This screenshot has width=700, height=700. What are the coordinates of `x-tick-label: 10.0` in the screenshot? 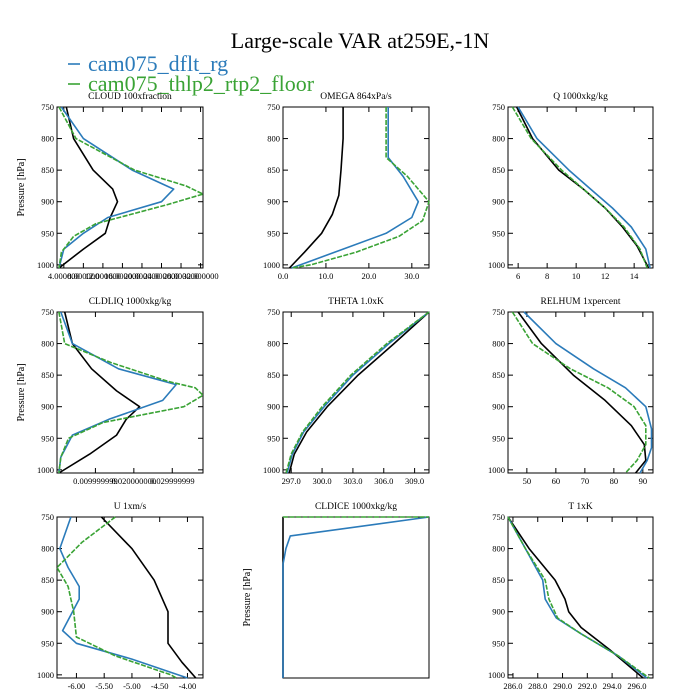 It's located at (326, 276).